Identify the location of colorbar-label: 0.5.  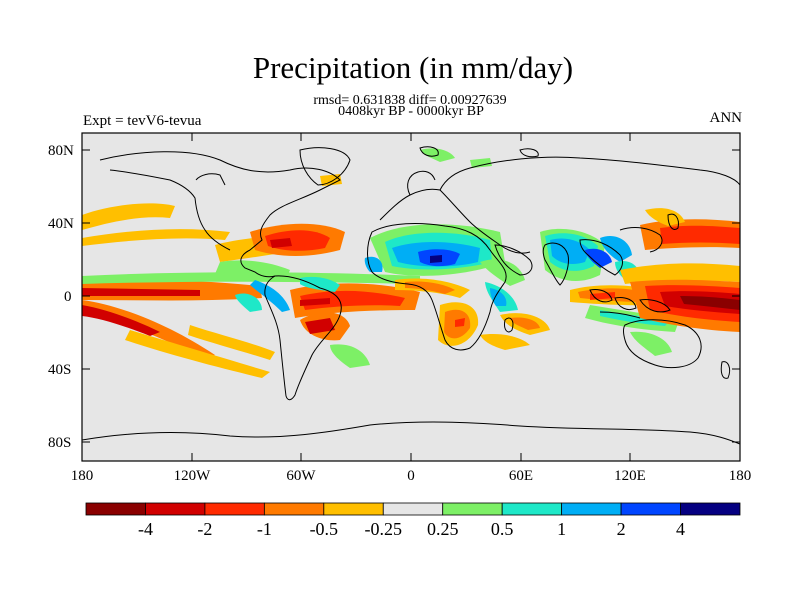
(502, 529).